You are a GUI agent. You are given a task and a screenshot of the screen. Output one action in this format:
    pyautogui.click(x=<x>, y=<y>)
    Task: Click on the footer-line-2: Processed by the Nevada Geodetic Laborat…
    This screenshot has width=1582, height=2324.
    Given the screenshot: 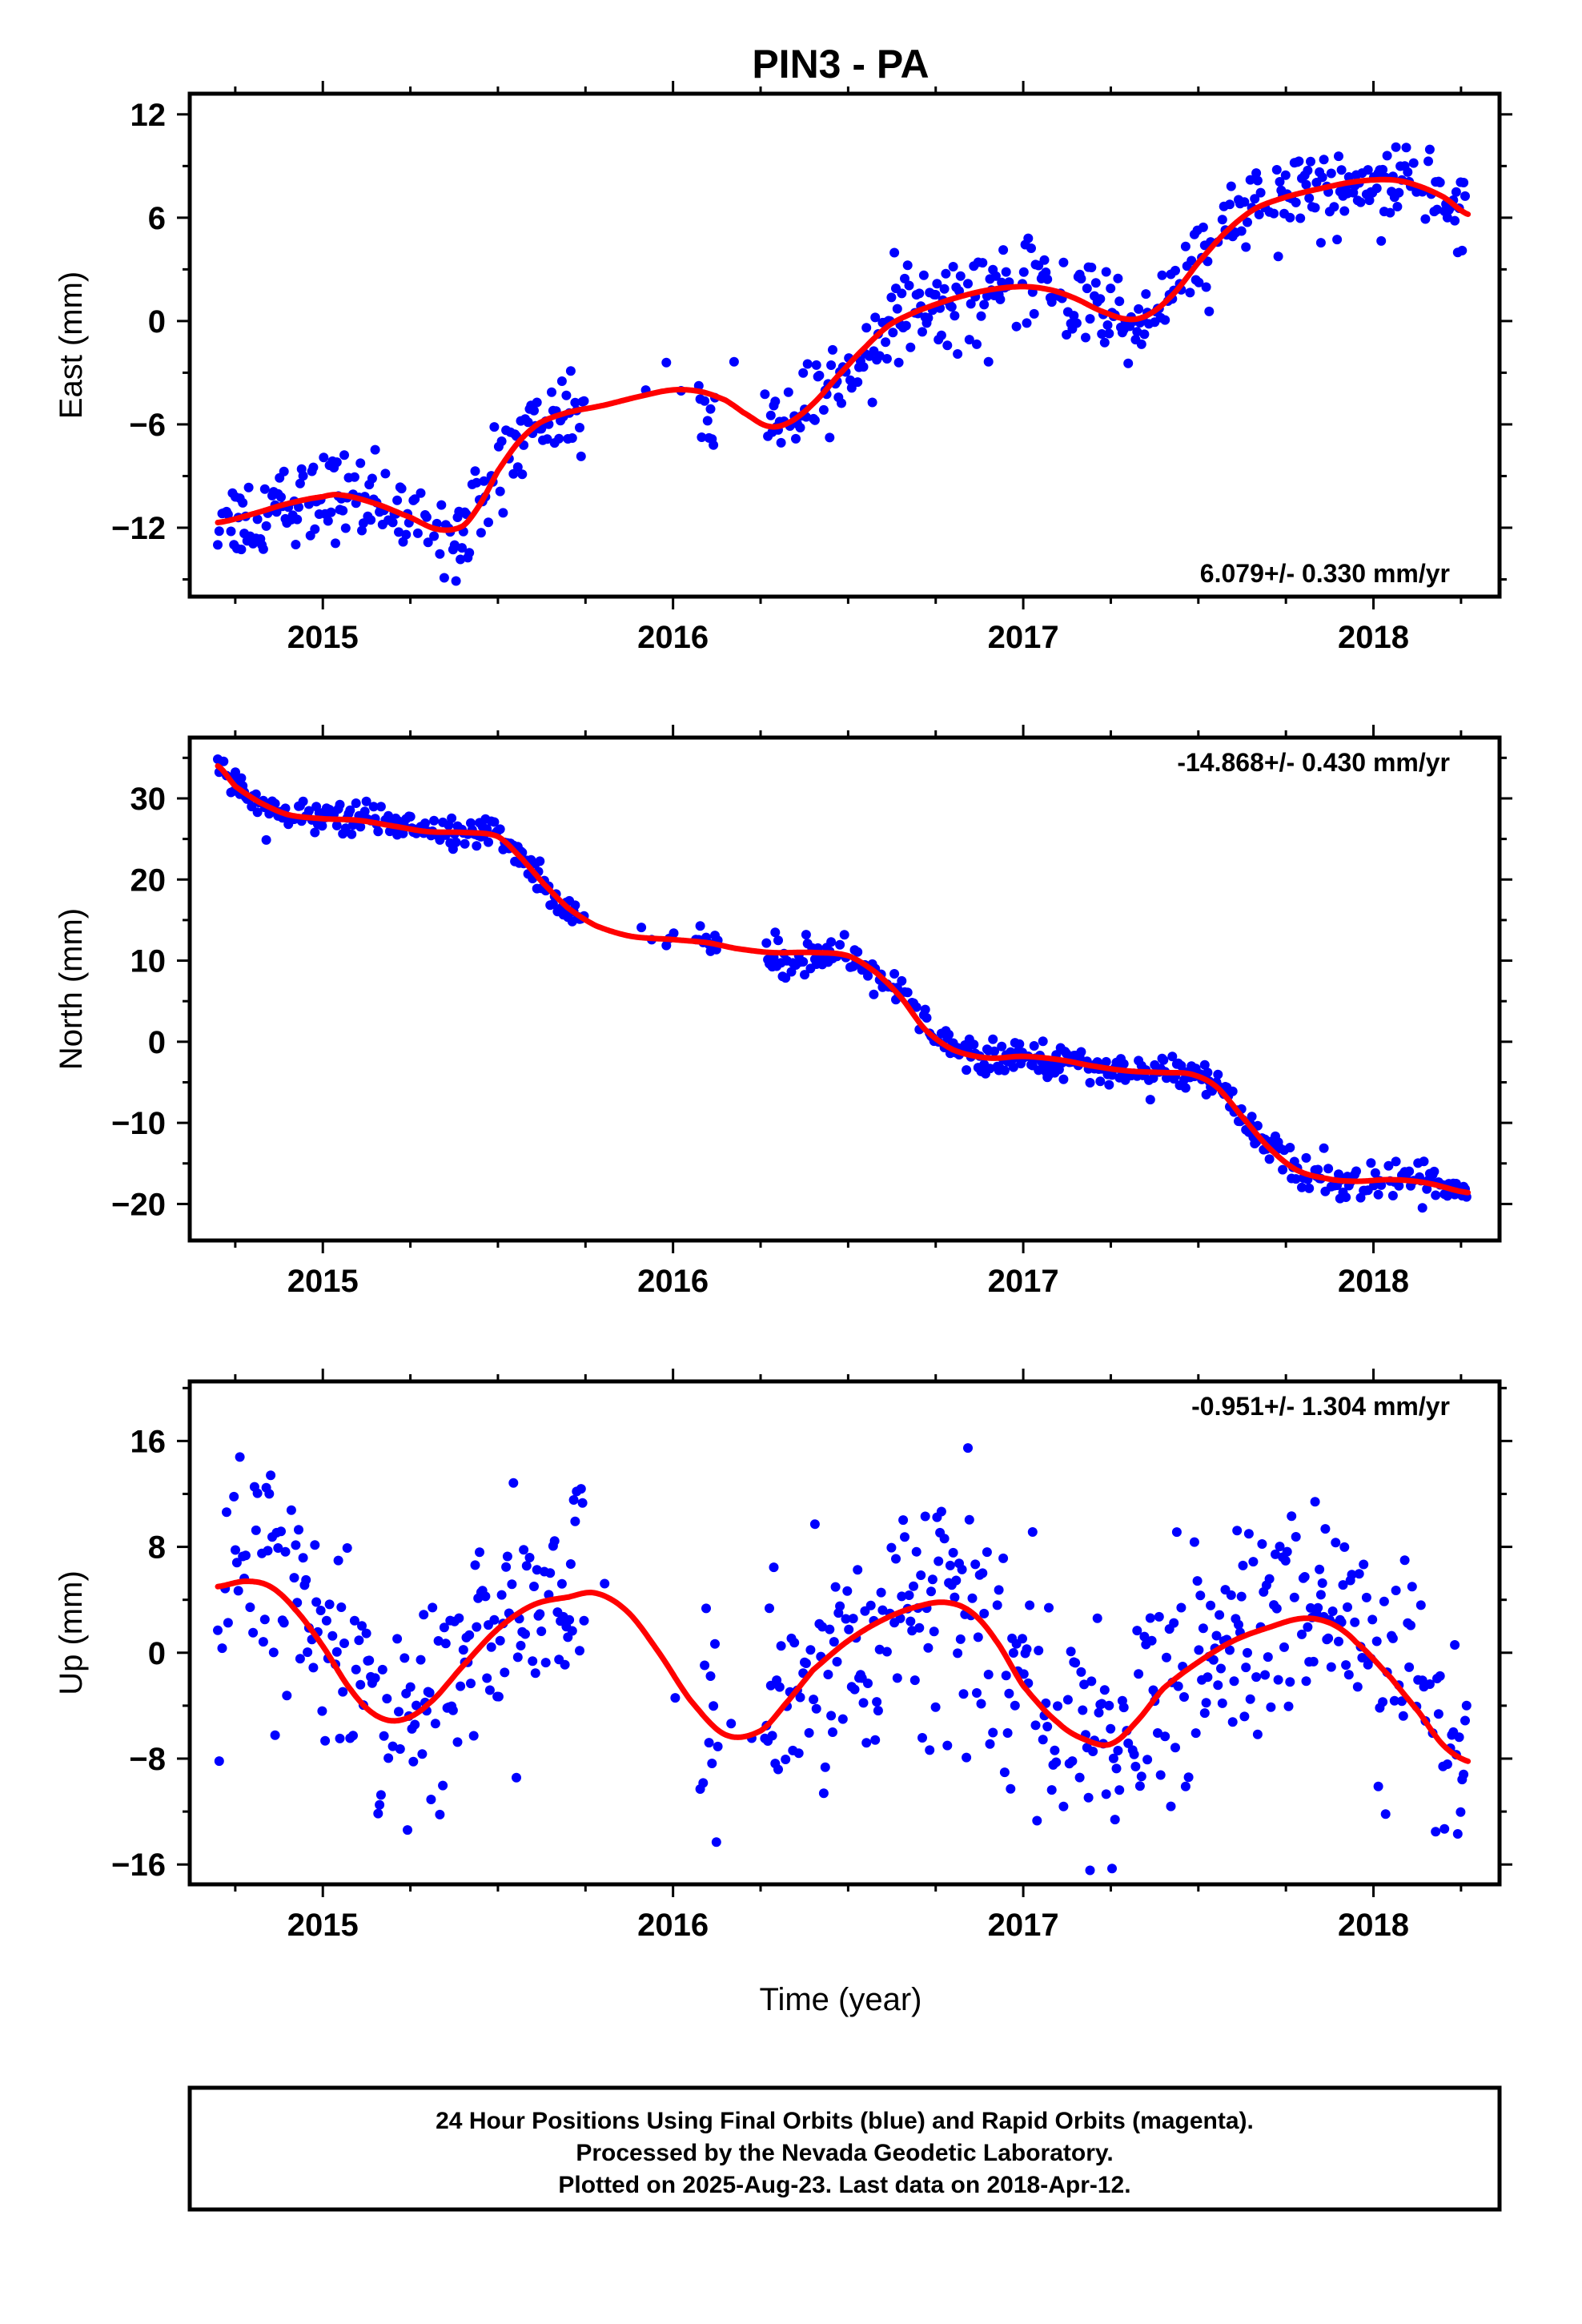 What is the action you would take?
    pyautogui.click(x=845, y=2153)
    